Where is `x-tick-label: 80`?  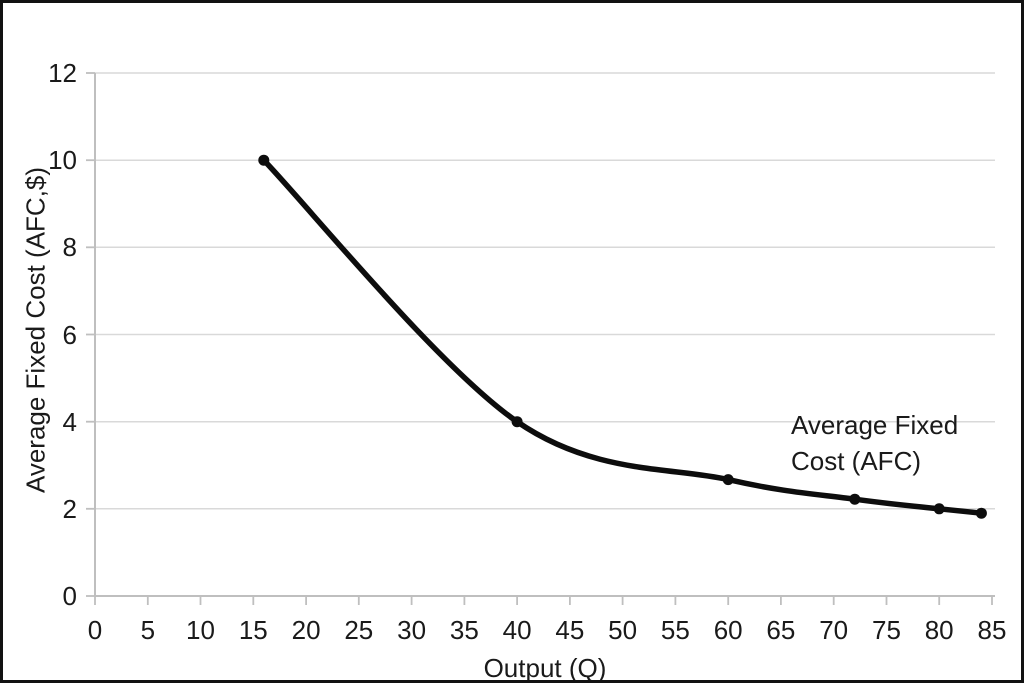
x-tick-label: 80 is located at coordinates (939, 630).